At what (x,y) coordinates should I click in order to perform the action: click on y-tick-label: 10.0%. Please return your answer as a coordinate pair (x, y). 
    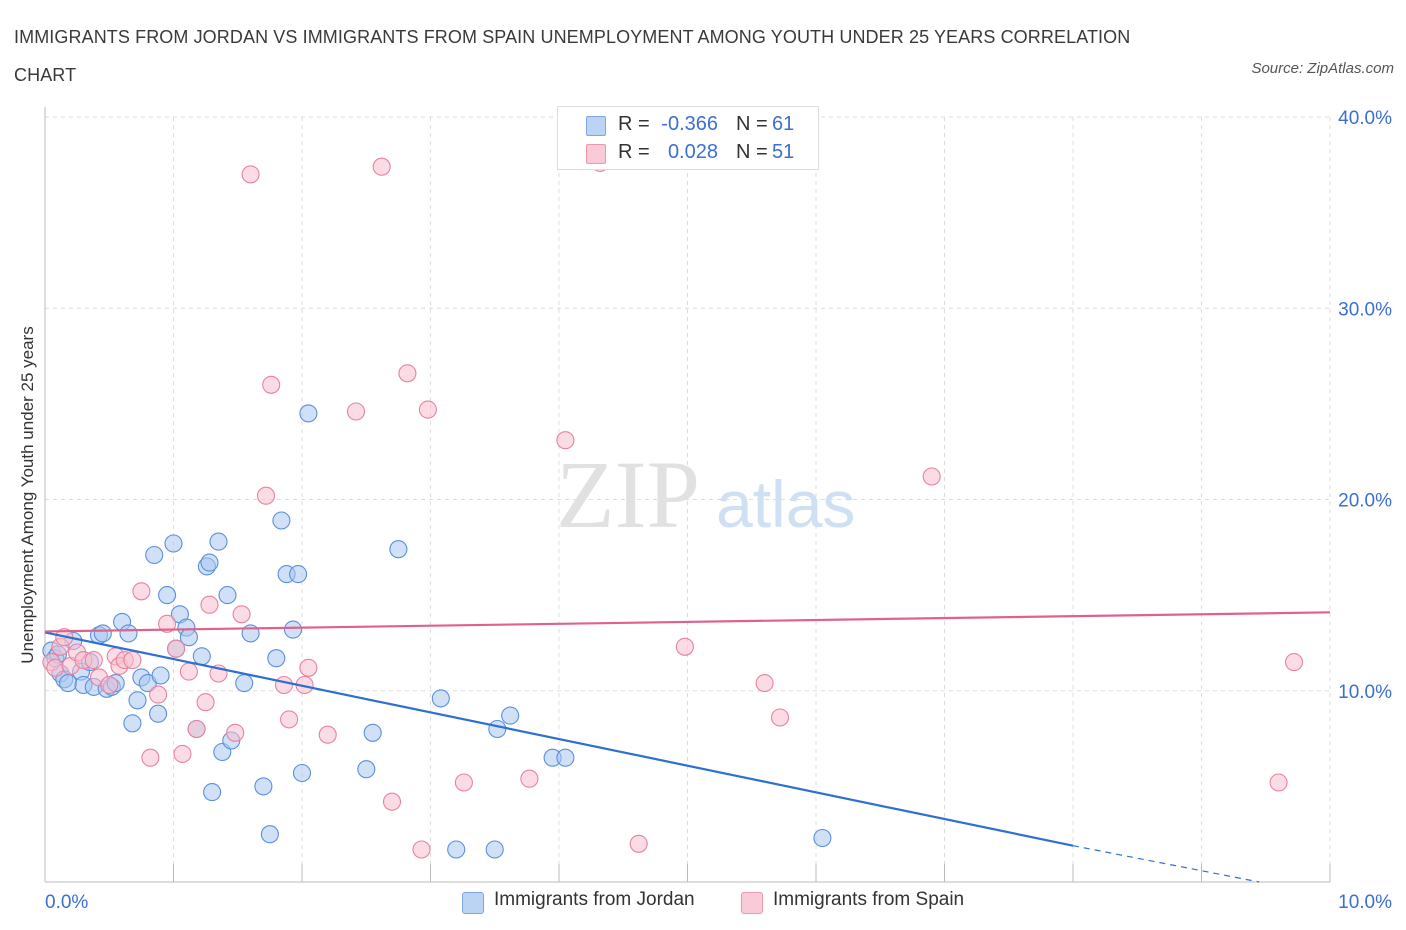
    Looking at the image, I should click on (1365, 692).